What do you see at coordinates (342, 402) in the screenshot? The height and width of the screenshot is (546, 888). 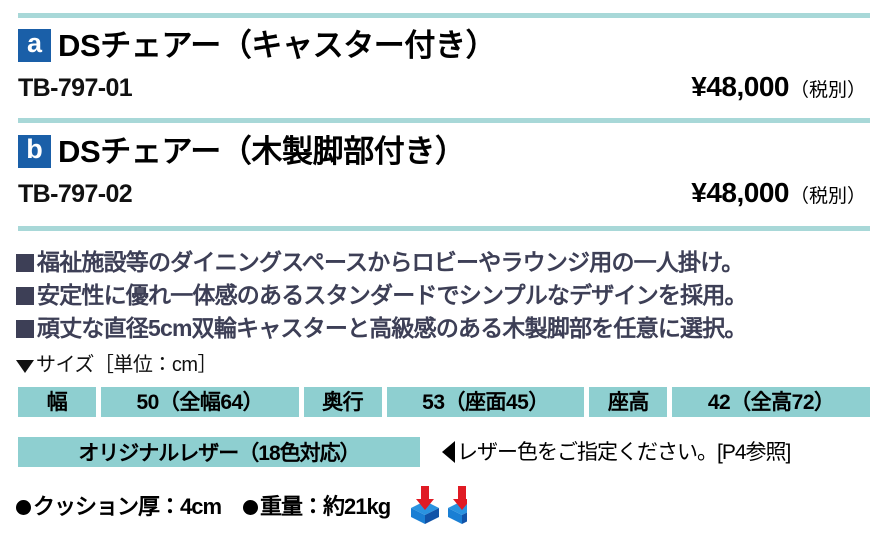 I see `size-label-depth: 奥行` at bounding box center [342, 402].